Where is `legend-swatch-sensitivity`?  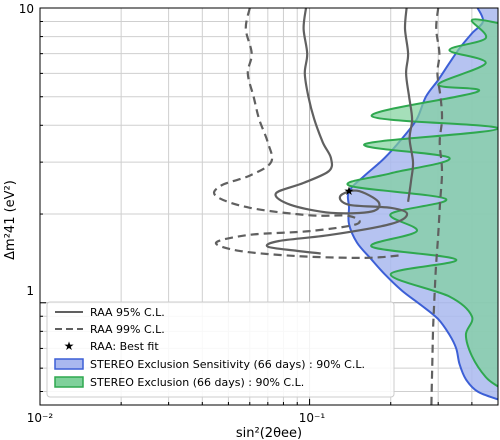 legend-swatch-sensitivity is located at coordinates (69, 364).